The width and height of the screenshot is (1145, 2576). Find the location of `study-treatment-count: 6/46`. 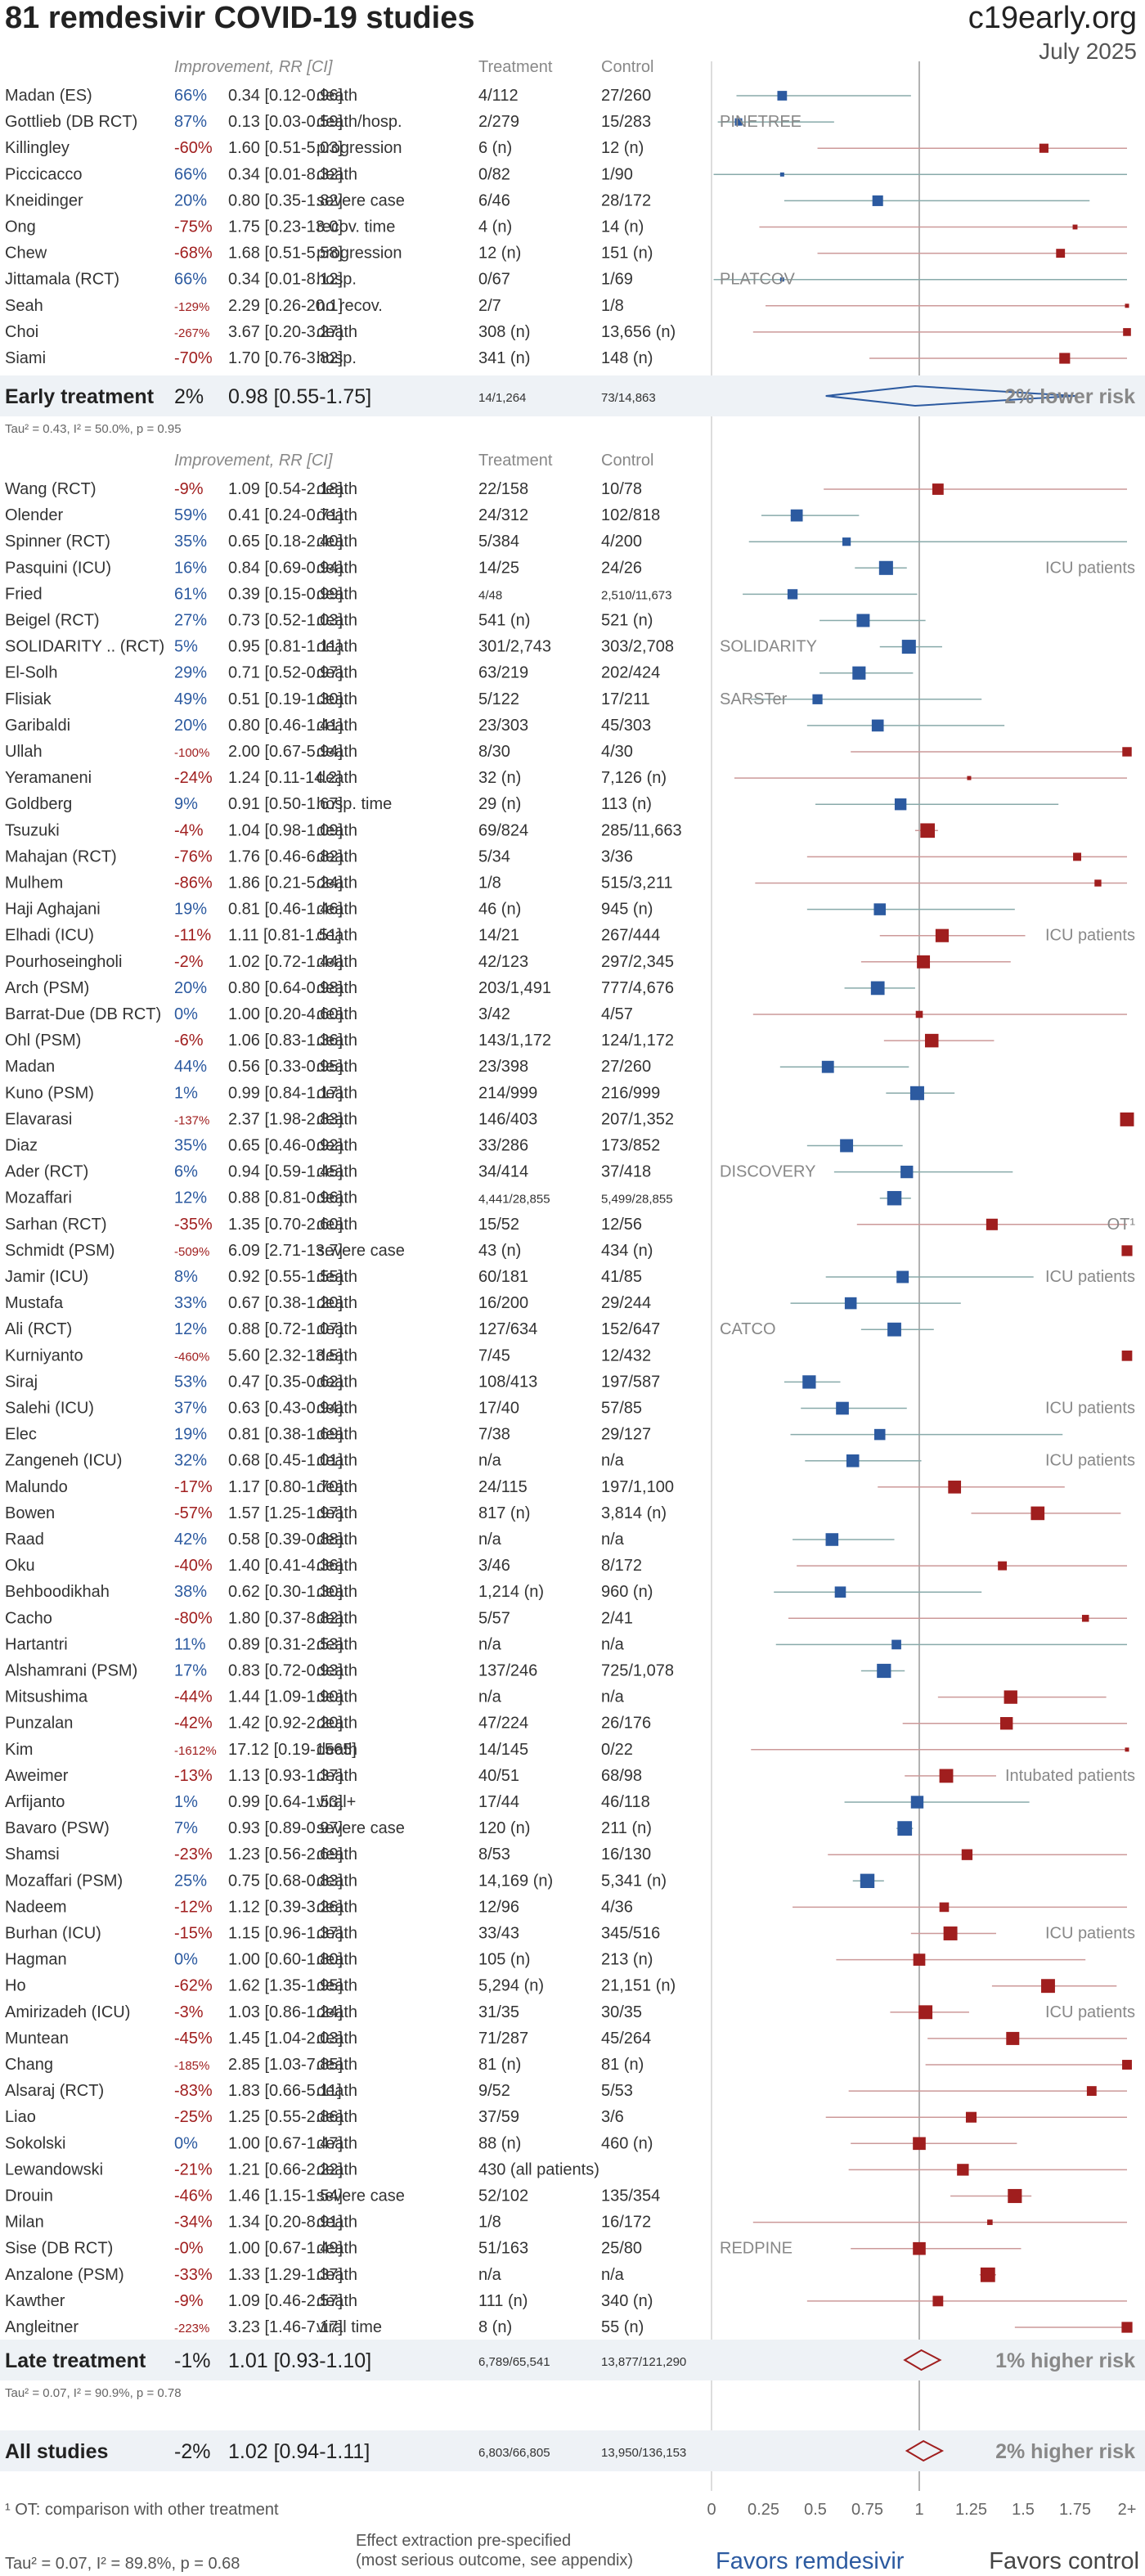

study-treatment-count: 6/46 is located at coordinates (494, 200).